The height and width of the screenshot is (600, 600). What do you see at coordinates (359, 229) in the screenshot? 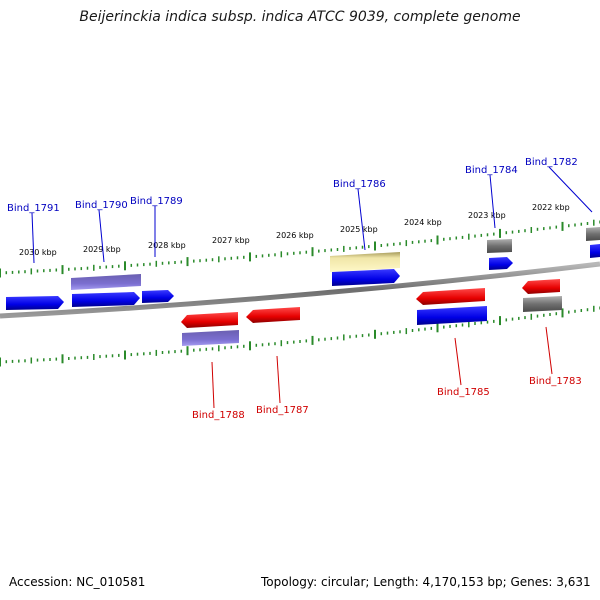
I see `scale-label-2025: 2025 kbp` at bounding box center [359, 229].